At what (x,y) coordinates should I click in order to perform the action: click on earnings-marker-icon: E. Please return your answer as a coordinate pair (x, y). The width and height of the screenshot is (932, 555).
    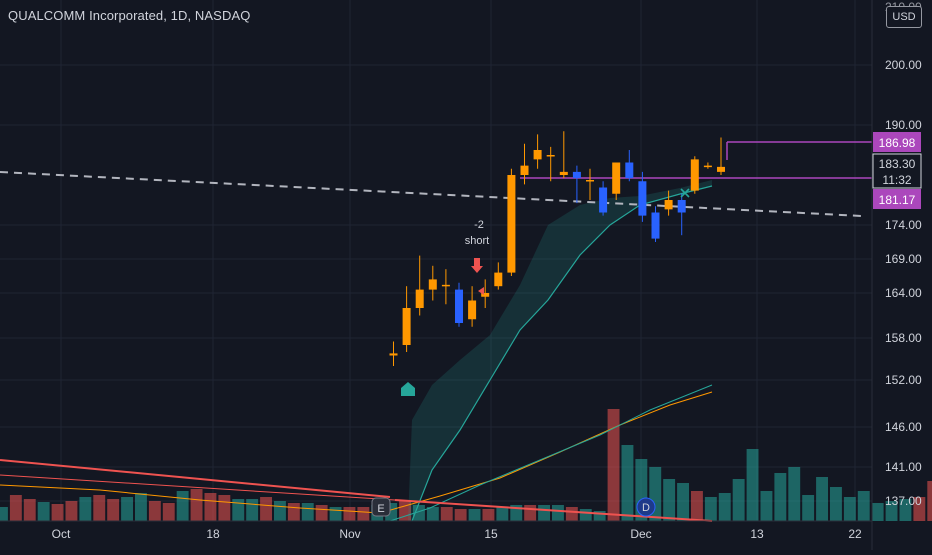
    Looking at the image, I should click on (381, 507).